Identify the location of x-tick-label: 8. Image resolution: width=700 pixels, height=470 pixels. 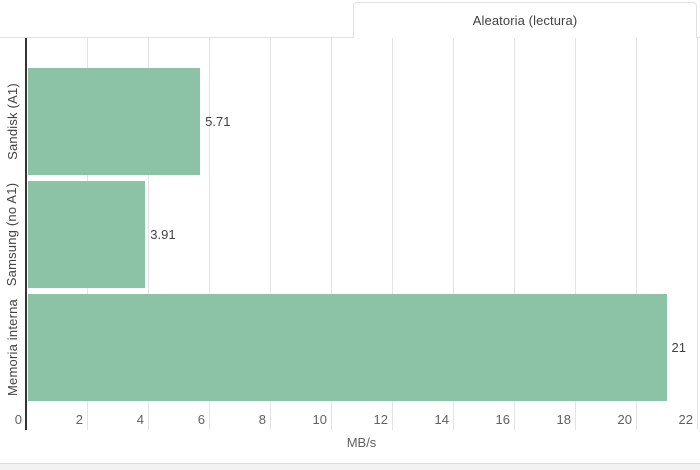
(262, 419).